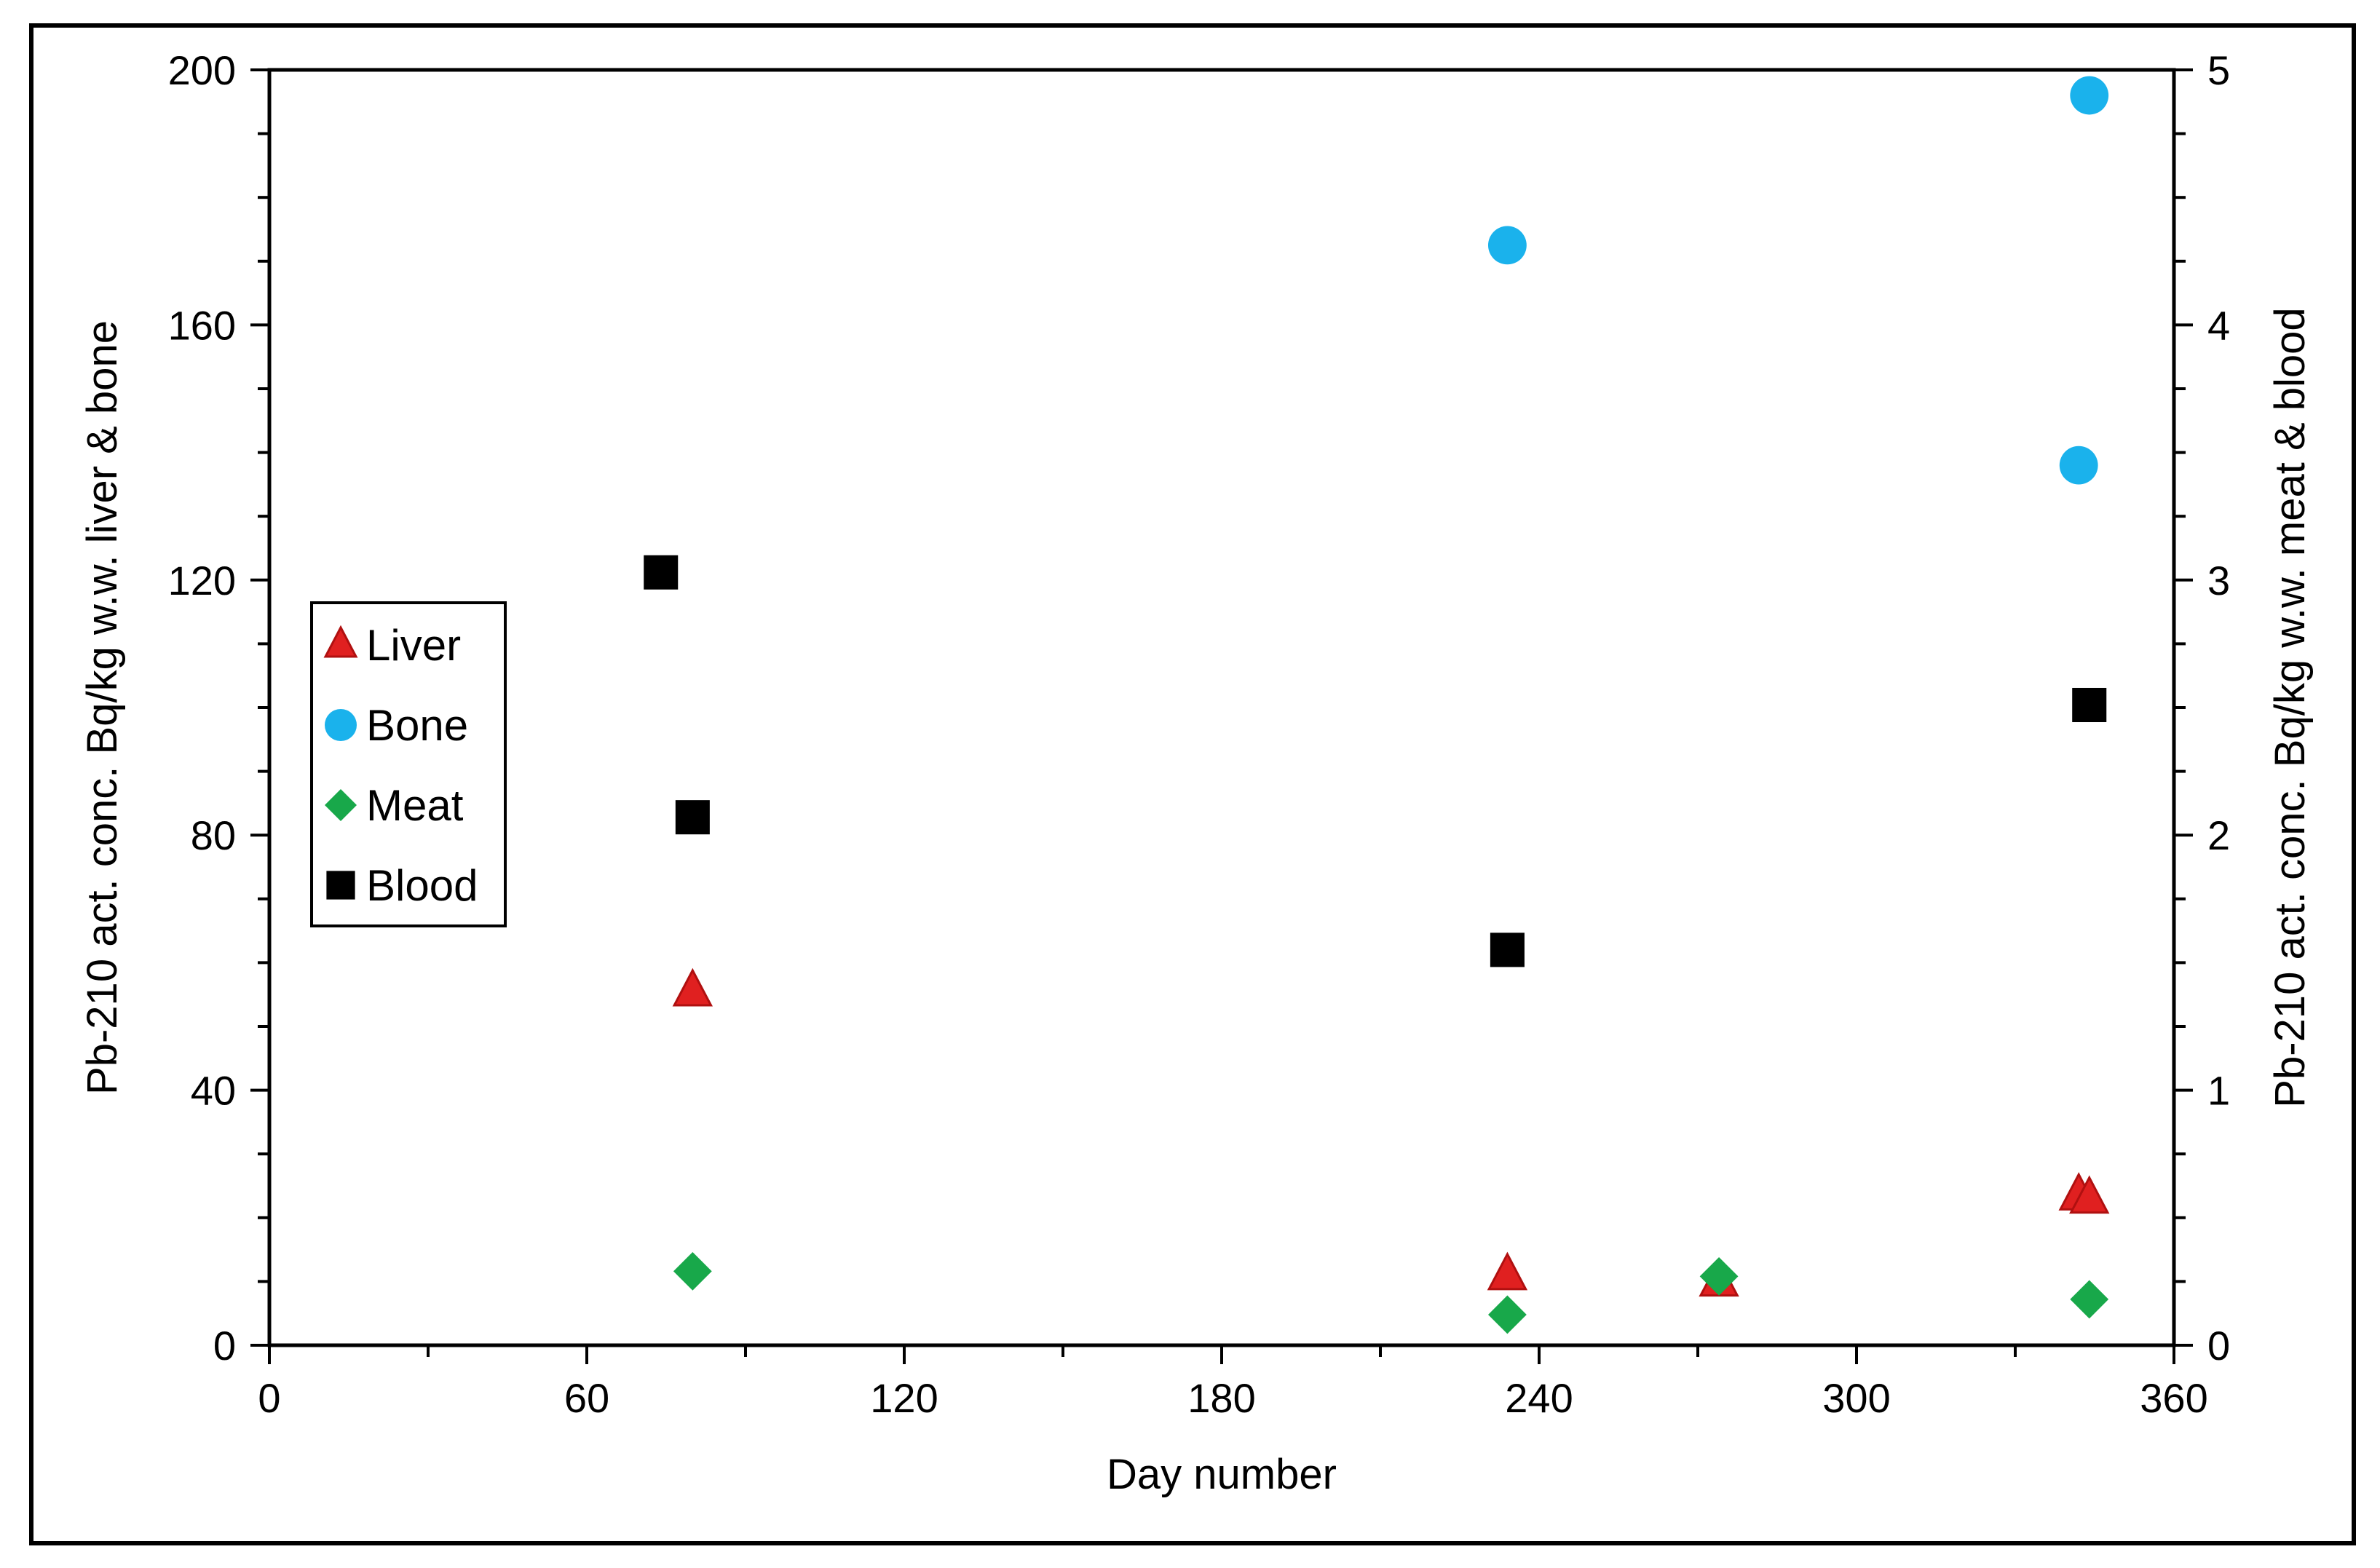 The height and width of the screenshot is (1568, 2380). Describe the element at coordinates (202, 70) in the screenshot. I see `left-y-tick-label: 200` at that location.